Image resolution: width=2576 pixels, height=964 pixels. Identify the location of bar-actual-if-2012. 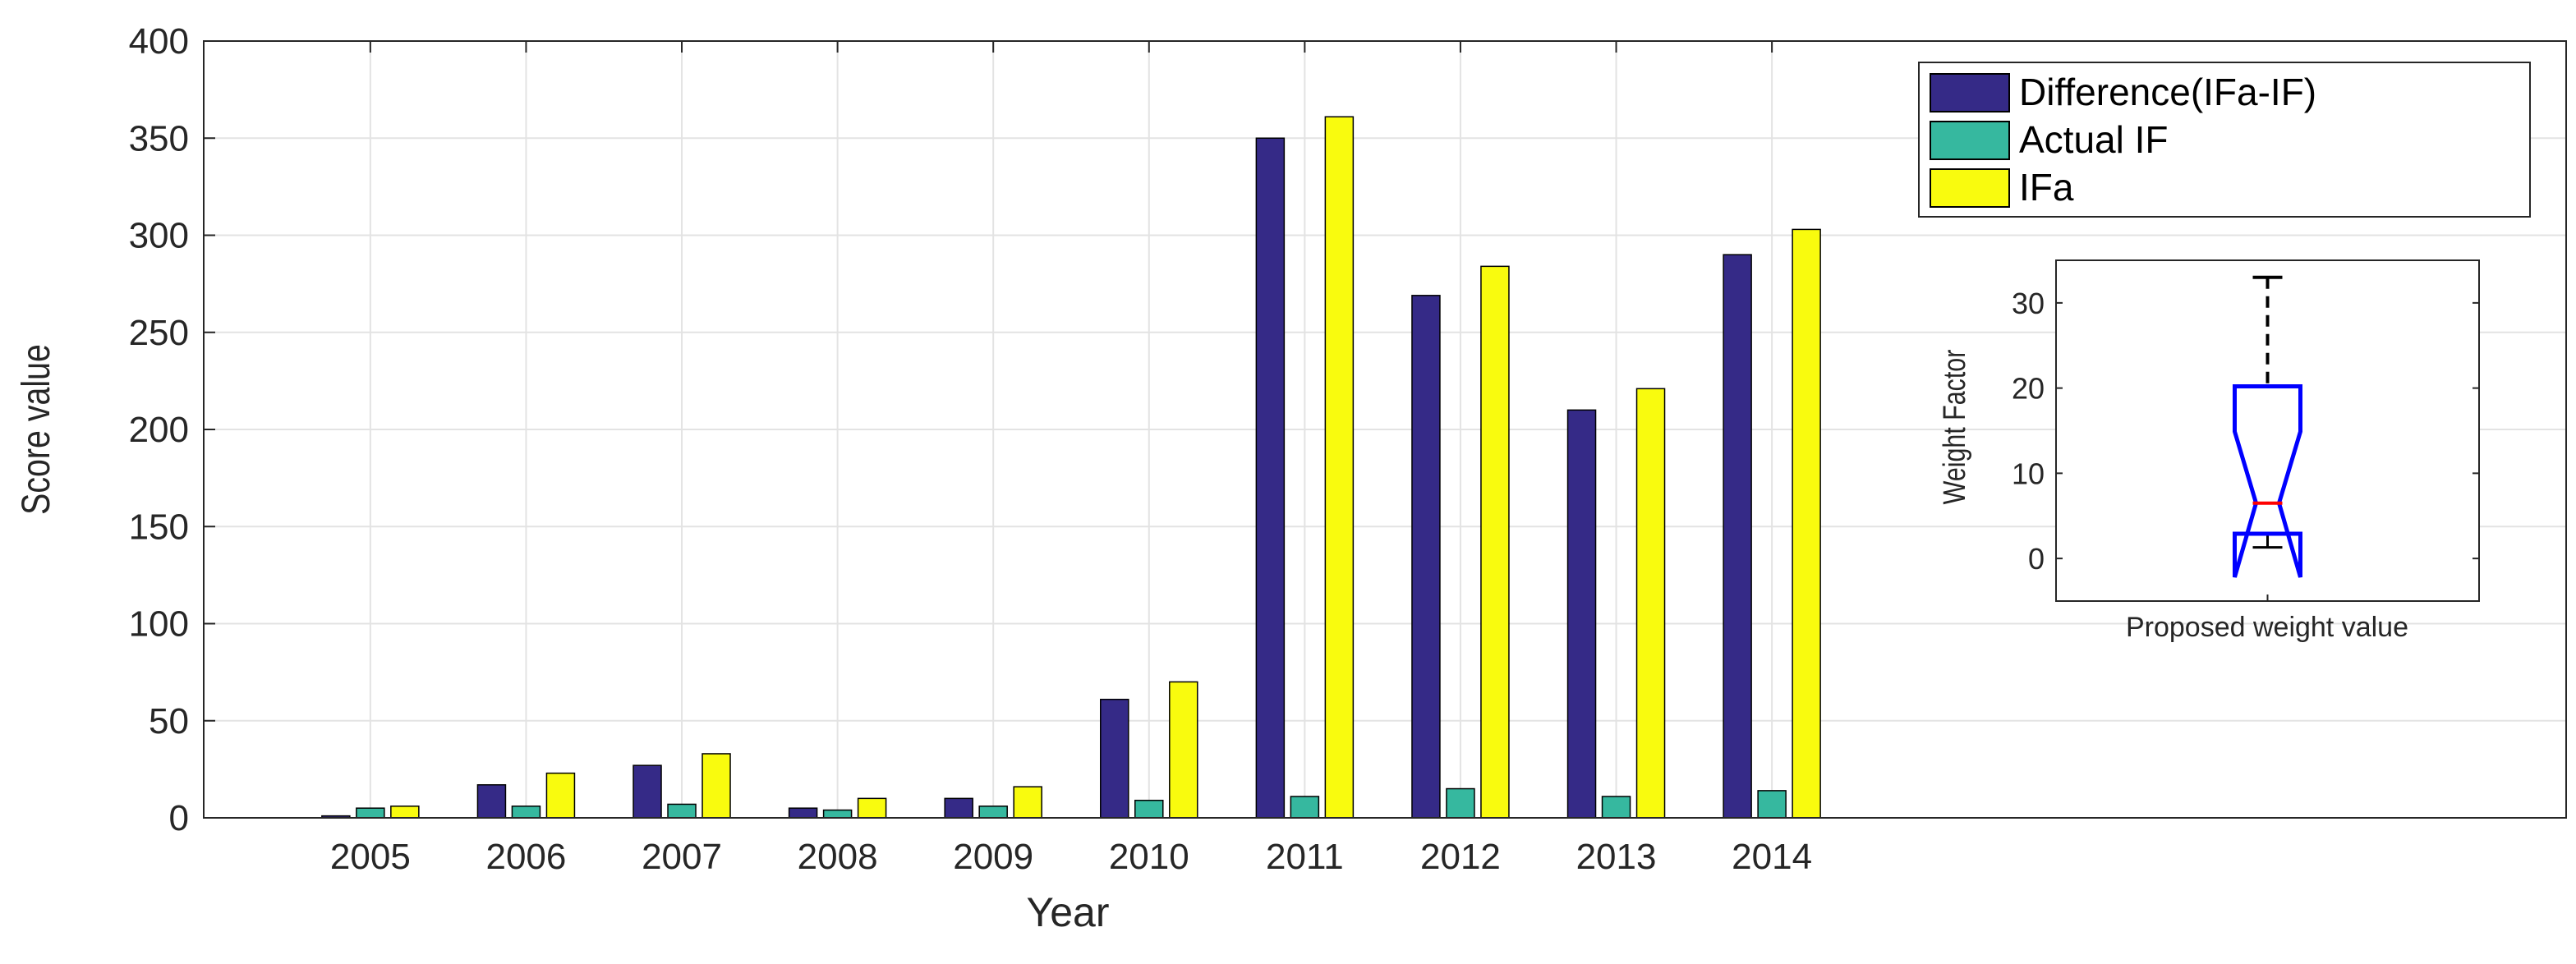
(1460, 803).